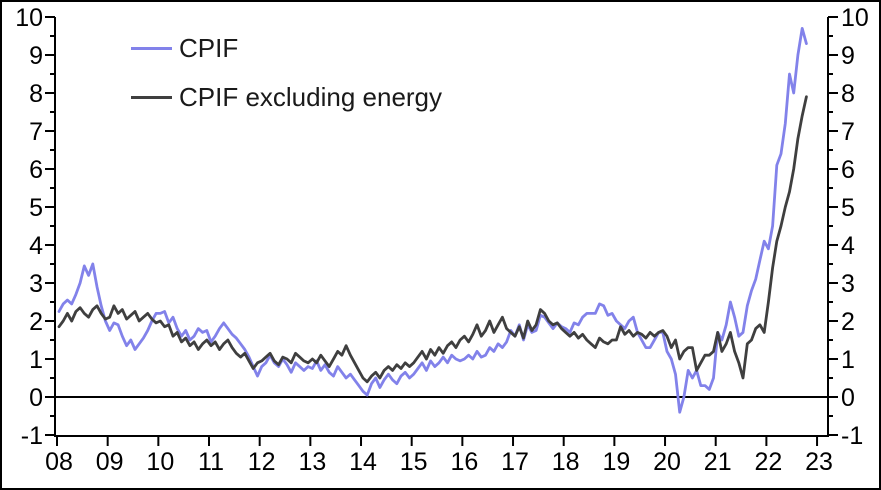 The width and height of the screenshot is (881, 490). What do you see at coordinates (667, 462) in the screenshot?
I see `x-tick-label: 20` at bounding box center [667, 462].